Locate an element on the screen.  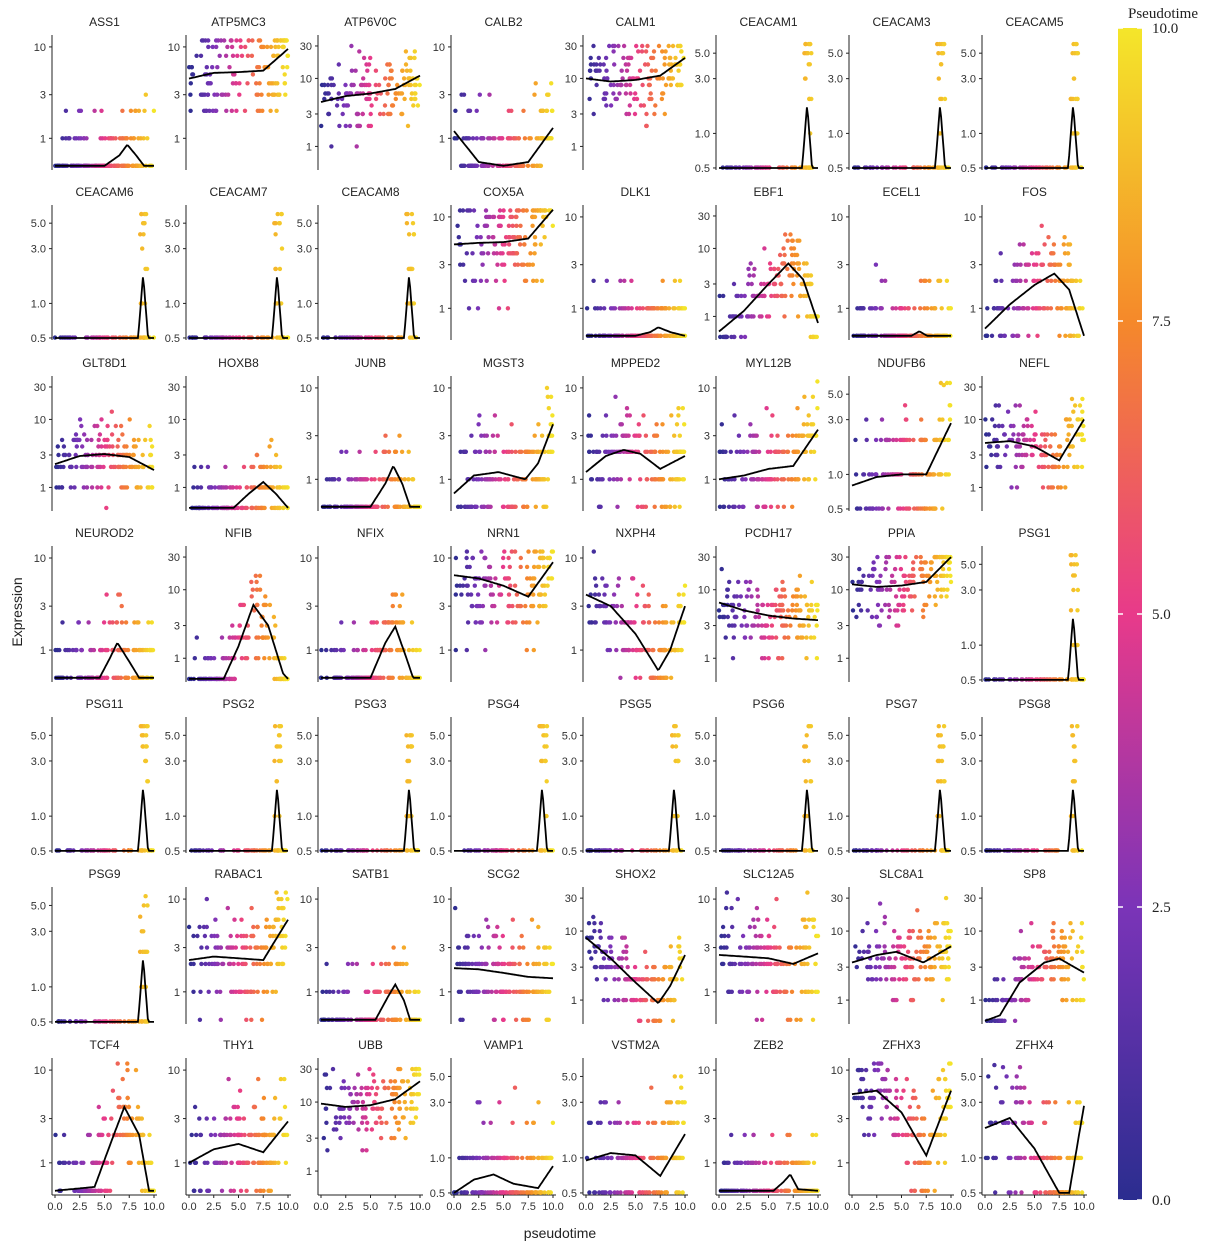
y-tick-label: 30 is located at coordinates (571, 47).